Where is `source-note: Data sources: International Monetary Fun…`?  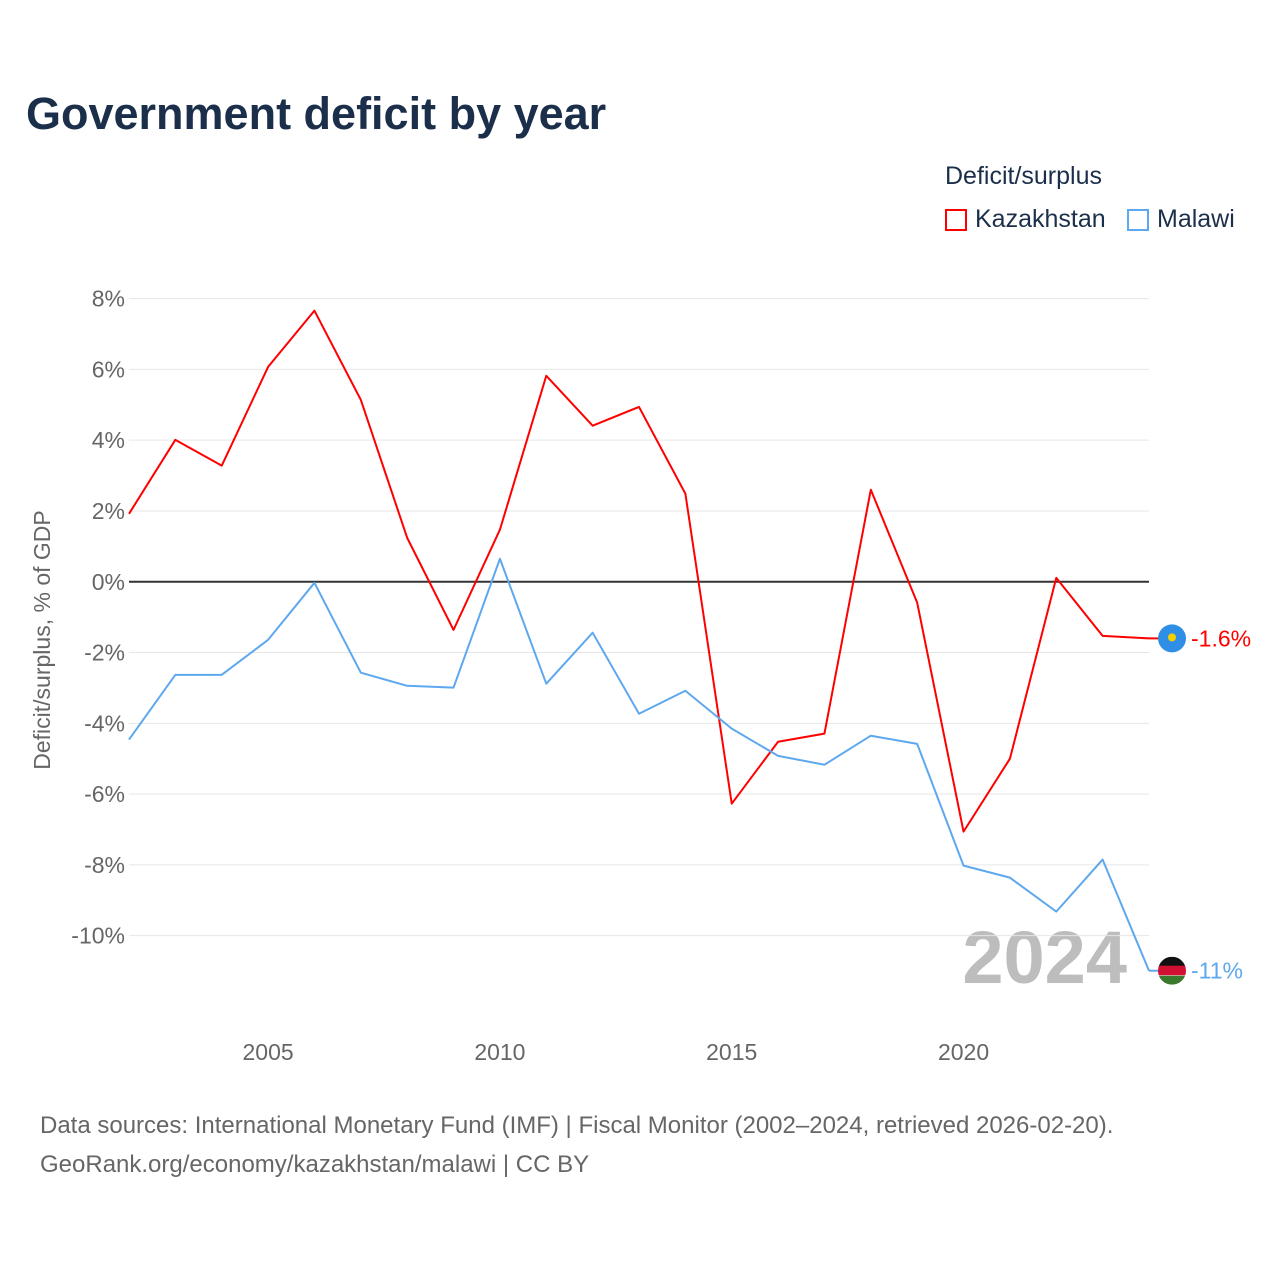
source-note: Data sources: International Monetary Fun… is located at coordinates (577, 1125).